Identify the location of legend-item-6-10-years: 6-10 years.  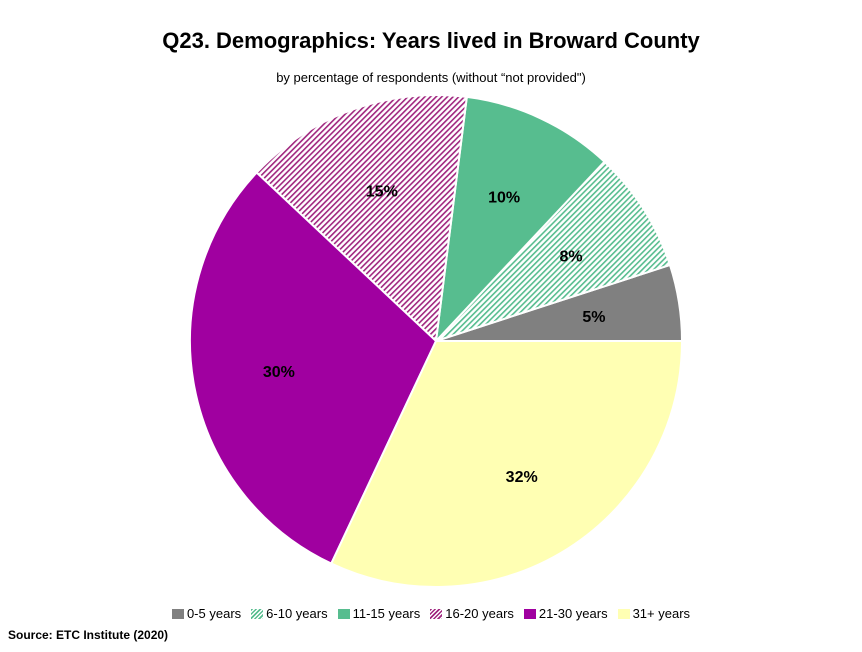
(289, 613).